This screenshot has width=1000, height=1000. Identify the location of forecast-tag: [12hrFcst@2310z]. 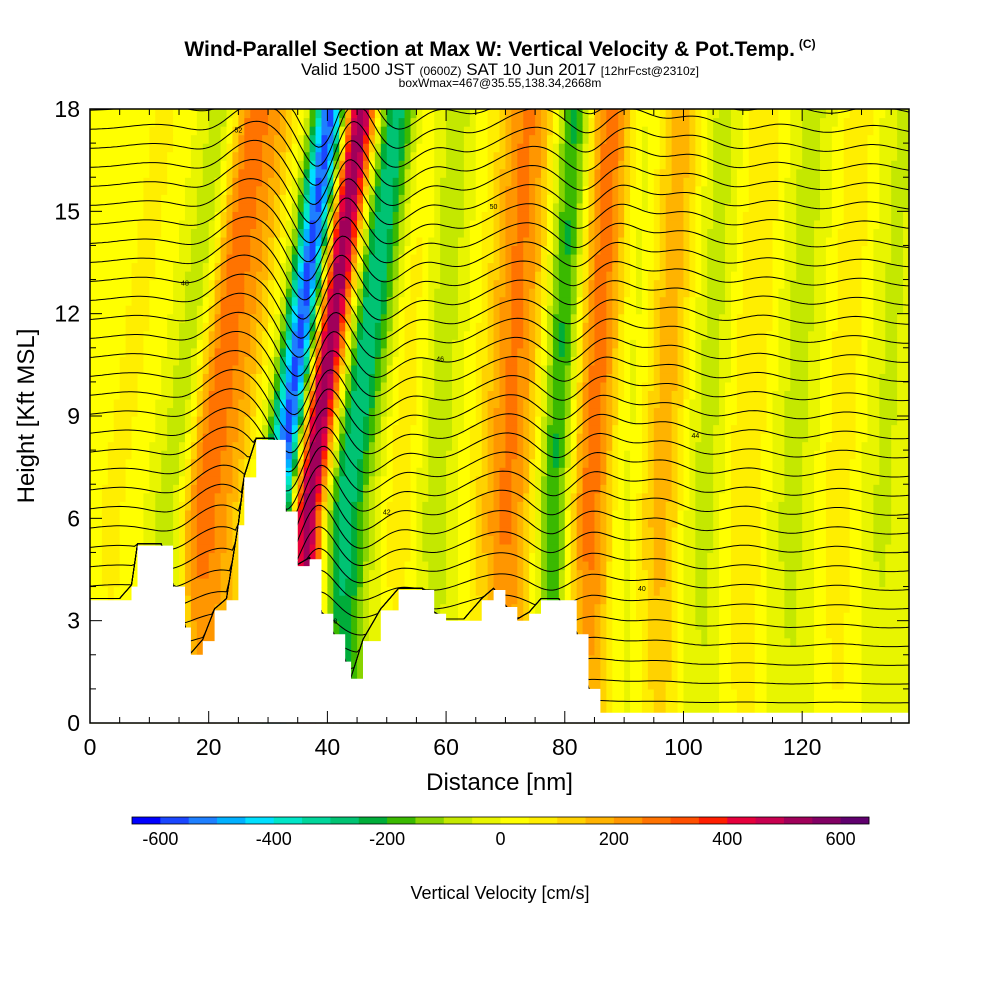
(649, 71).